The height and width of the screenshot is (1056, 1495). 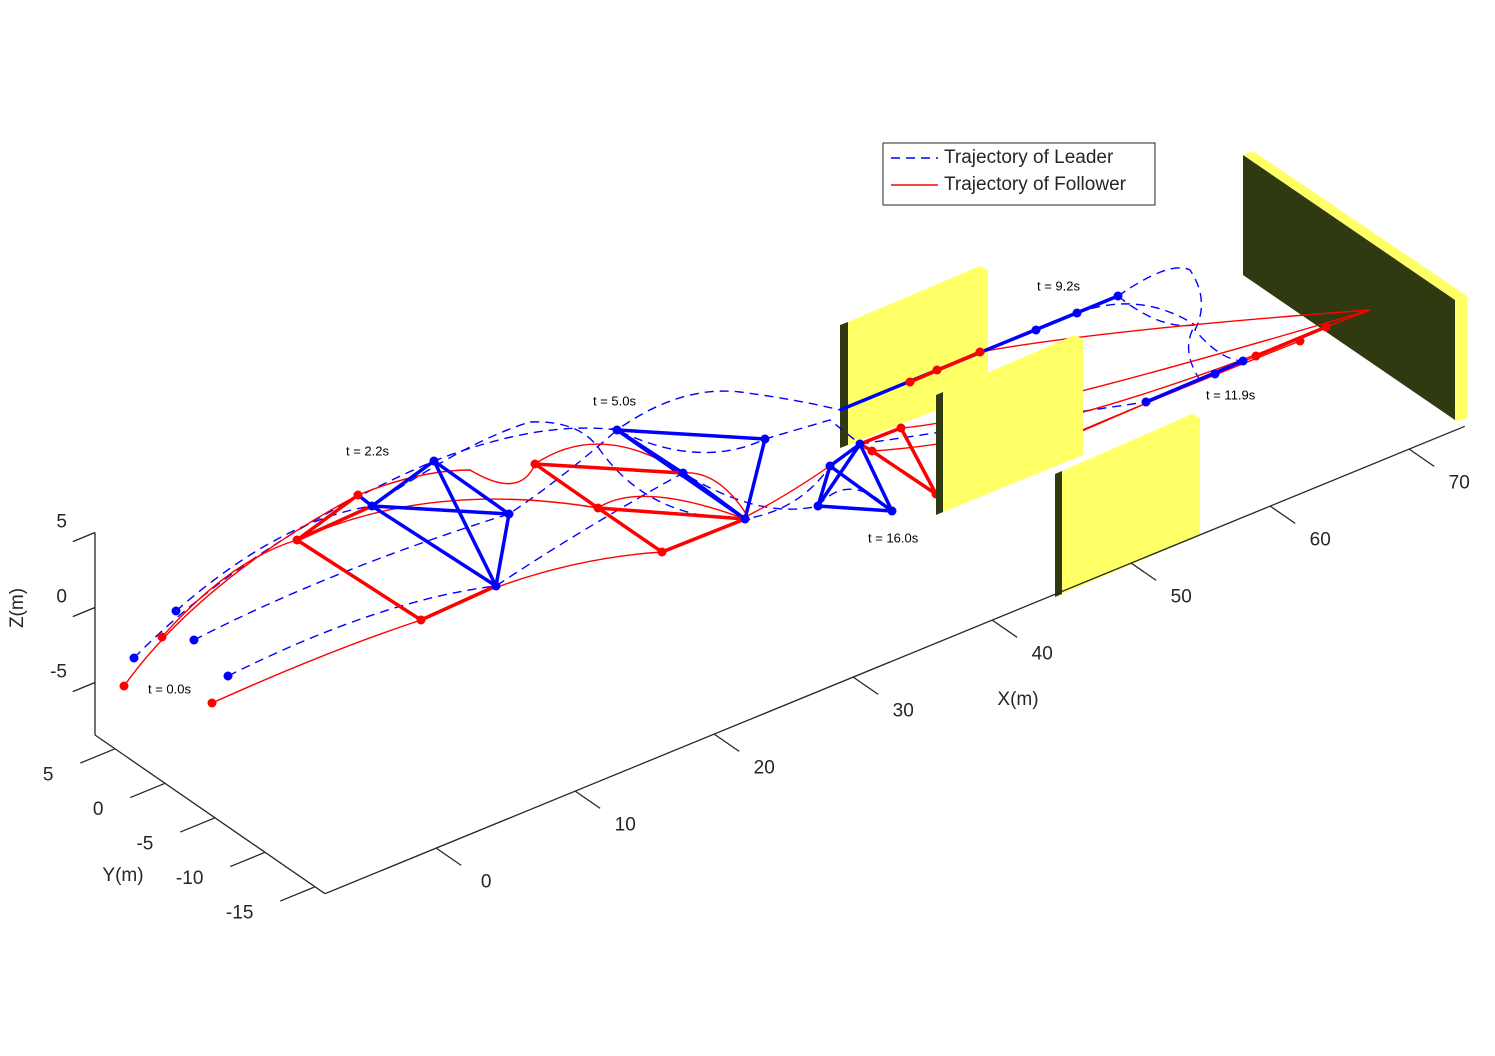 I want to click on annotation: t = 16.0s, so click(x=893, y=537).